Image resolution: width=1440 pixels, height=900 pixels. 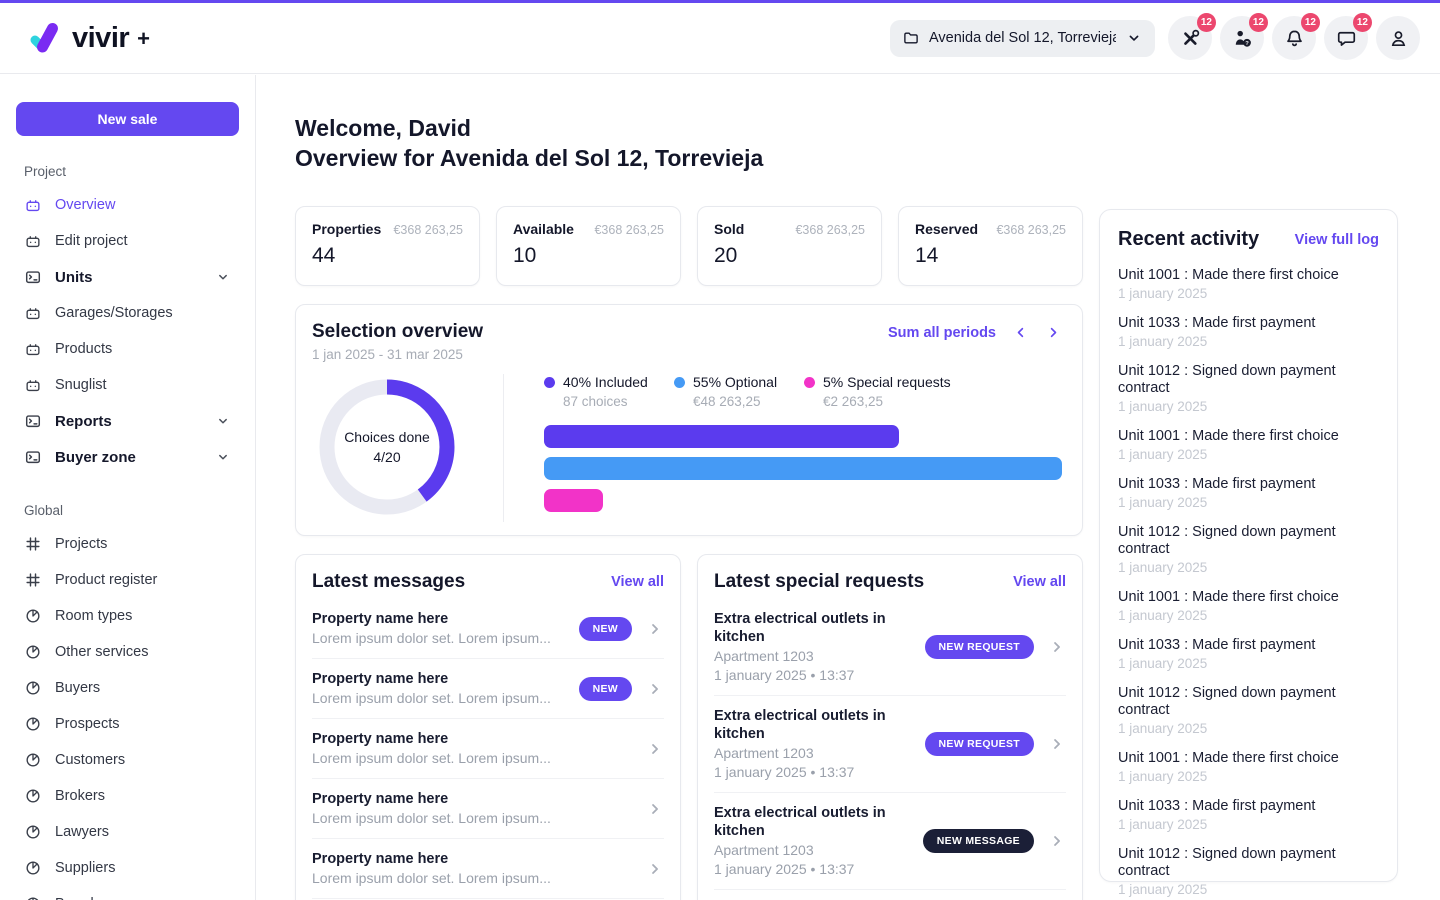 What do you see at coordinates (127, 421) in the screenshot?
I see `sidebar-item-reports: Reports` at bounding box center [127, 421].